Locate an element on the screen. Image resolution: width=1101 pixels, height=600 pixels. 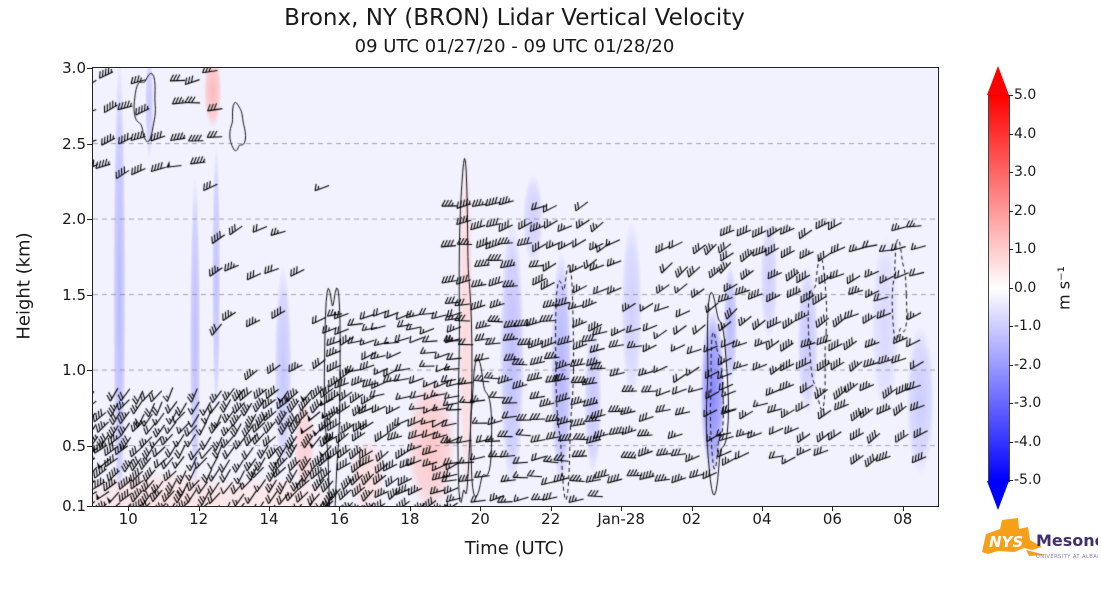
x-tick-label: 18 is located at coordinates (410, 519).